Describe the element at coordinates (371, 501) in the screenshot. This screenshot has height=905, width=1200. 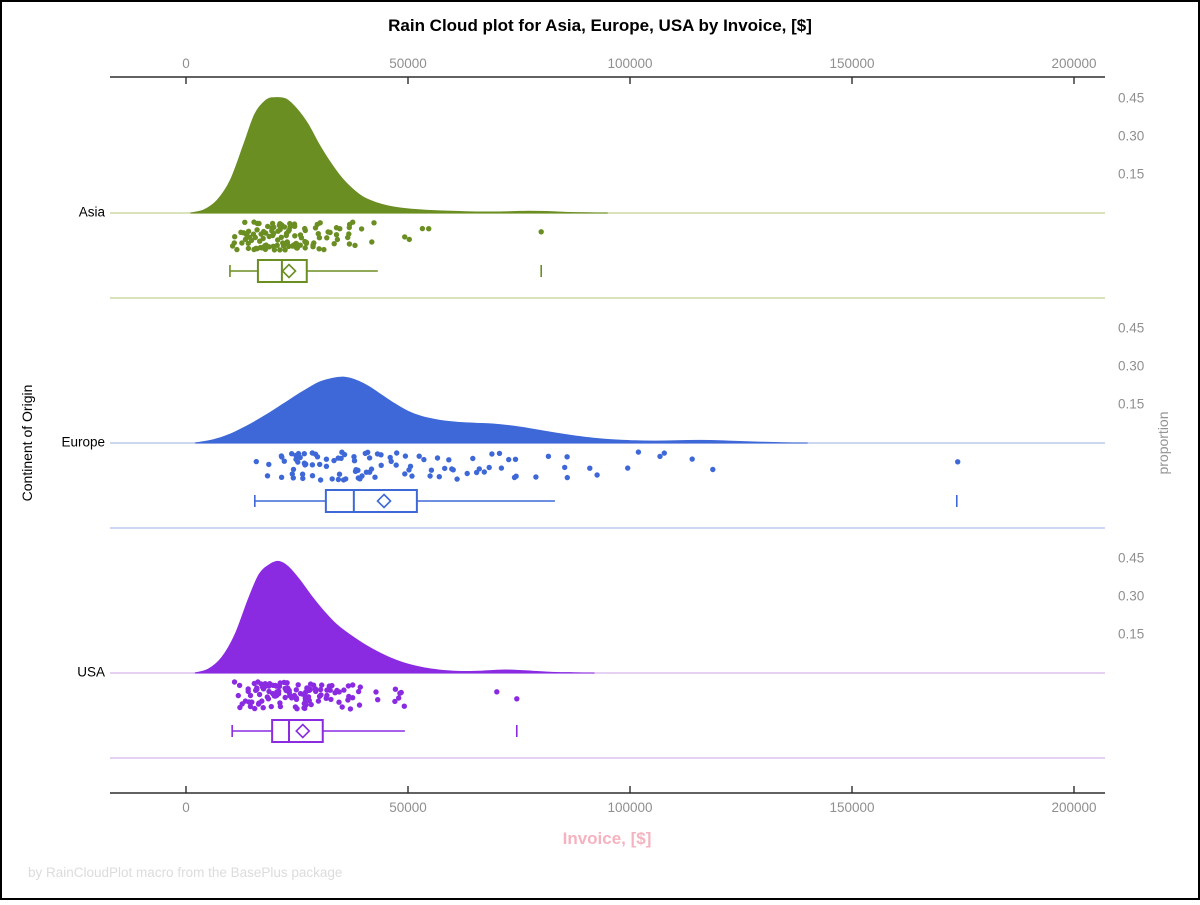
I see `box` at that location.